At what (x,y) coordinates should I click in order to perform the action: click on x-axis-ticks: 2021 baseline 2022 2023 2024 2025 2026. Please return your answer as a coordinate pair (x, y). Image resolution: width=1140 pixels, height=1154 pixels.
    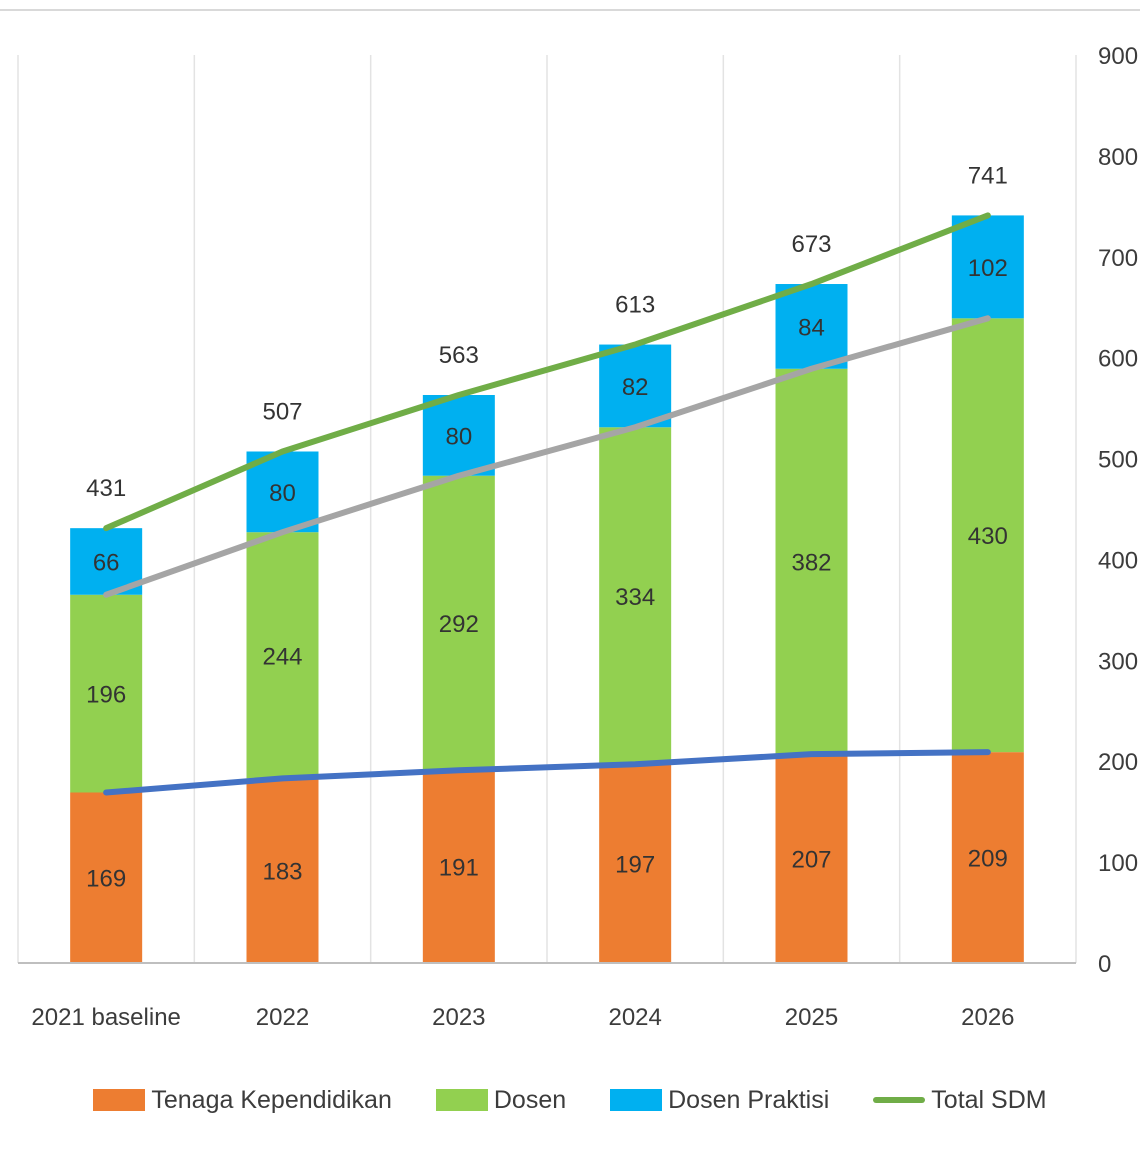
    Looking at the image, I should click on (522, 1017).